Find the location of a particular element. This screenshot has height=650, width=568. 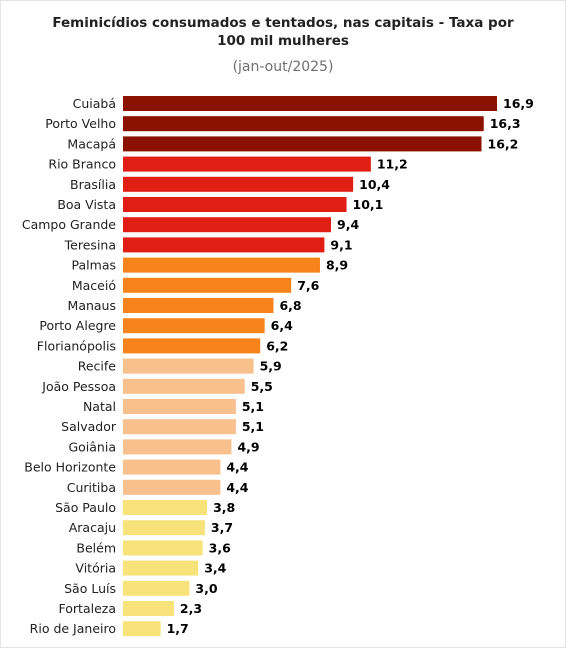

category-label: Manaus is located at coordinates (92, 305).